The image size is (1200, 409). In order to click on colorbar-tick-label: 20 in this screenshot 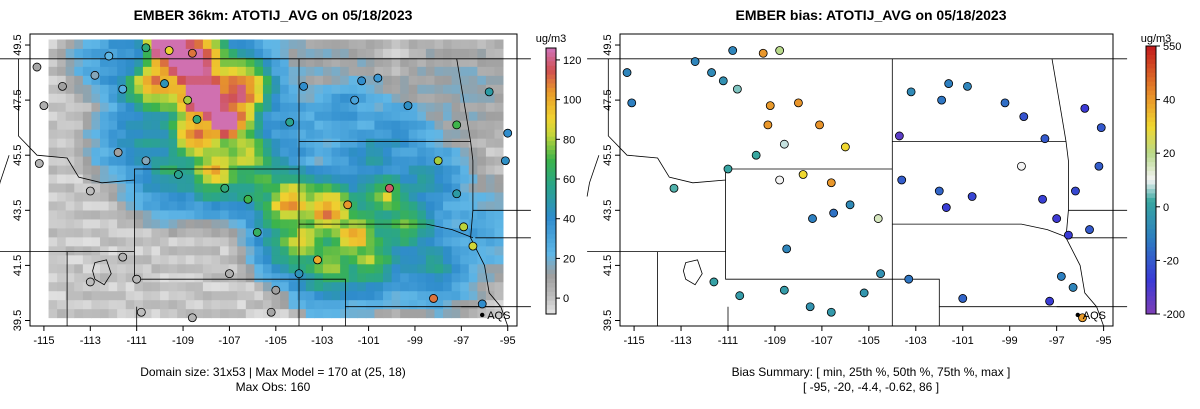, I will do `click(1169, 154)`.